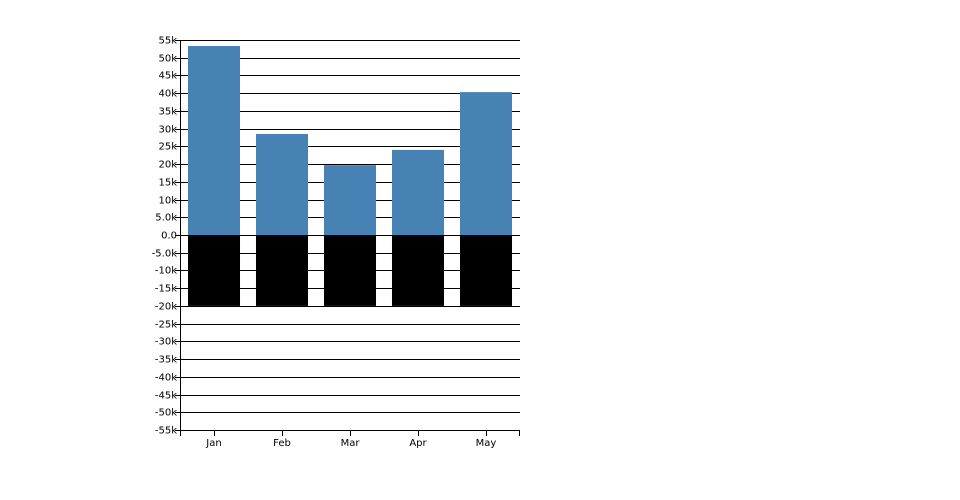 The image size is (960, 500). What do you see at coordinates (418, 443) in the screenshot?
I see `x-tick-label: Apr` at bounding box center [418, 443].